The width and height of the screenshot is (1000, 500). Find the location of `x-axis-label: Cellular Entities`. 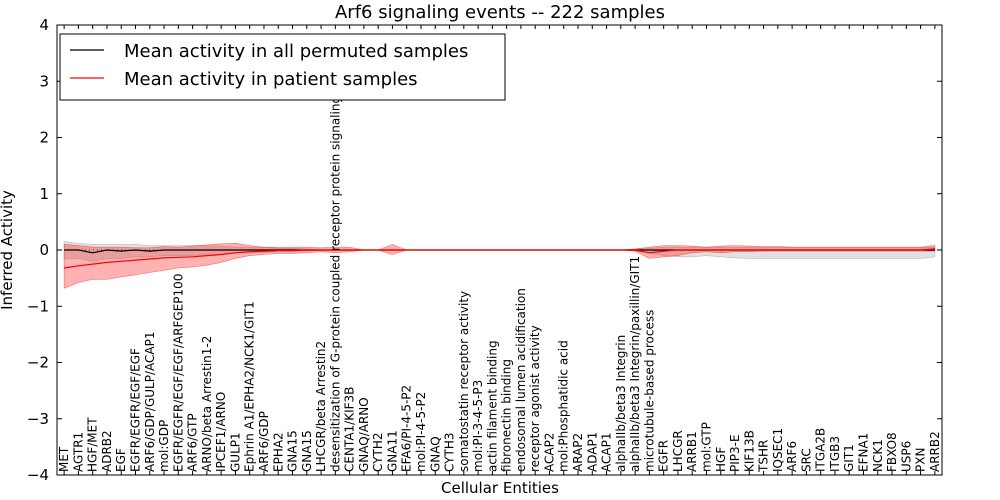

x-axis-label: Cellular Entities is located at coordinates (500, 488).